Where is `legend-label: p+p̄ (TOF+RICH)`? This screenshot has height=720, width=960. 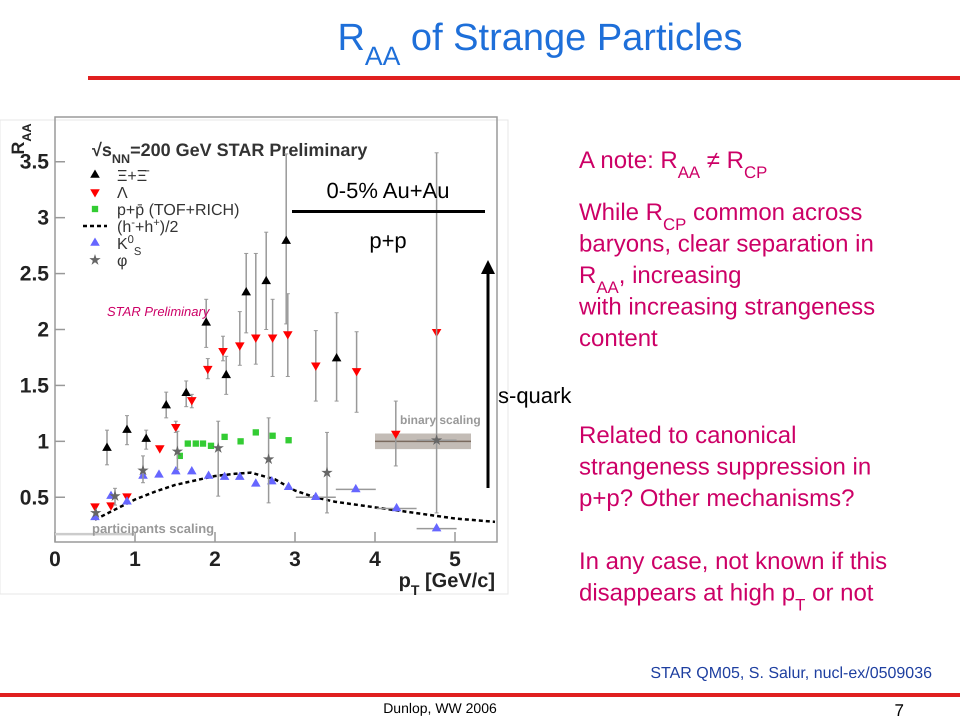
legend-label: p+p̄ (TOF+RICH) is located at coordinates (178, 210).